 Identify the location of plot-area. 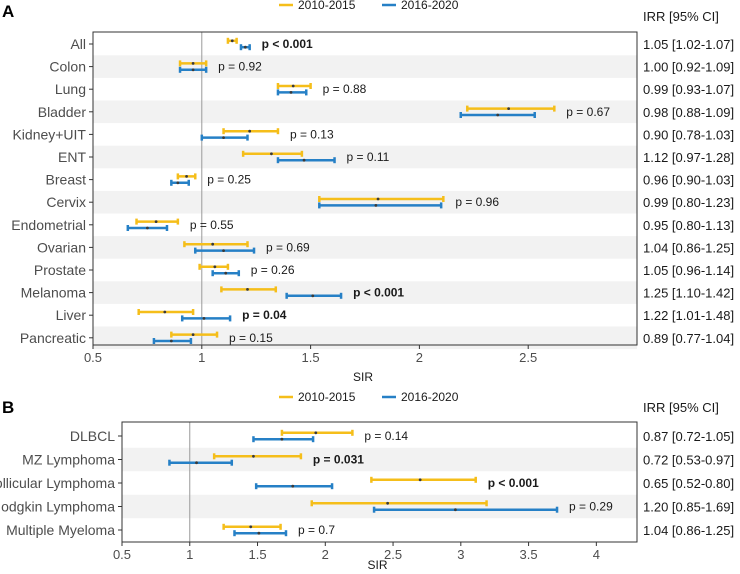
(379, 482).